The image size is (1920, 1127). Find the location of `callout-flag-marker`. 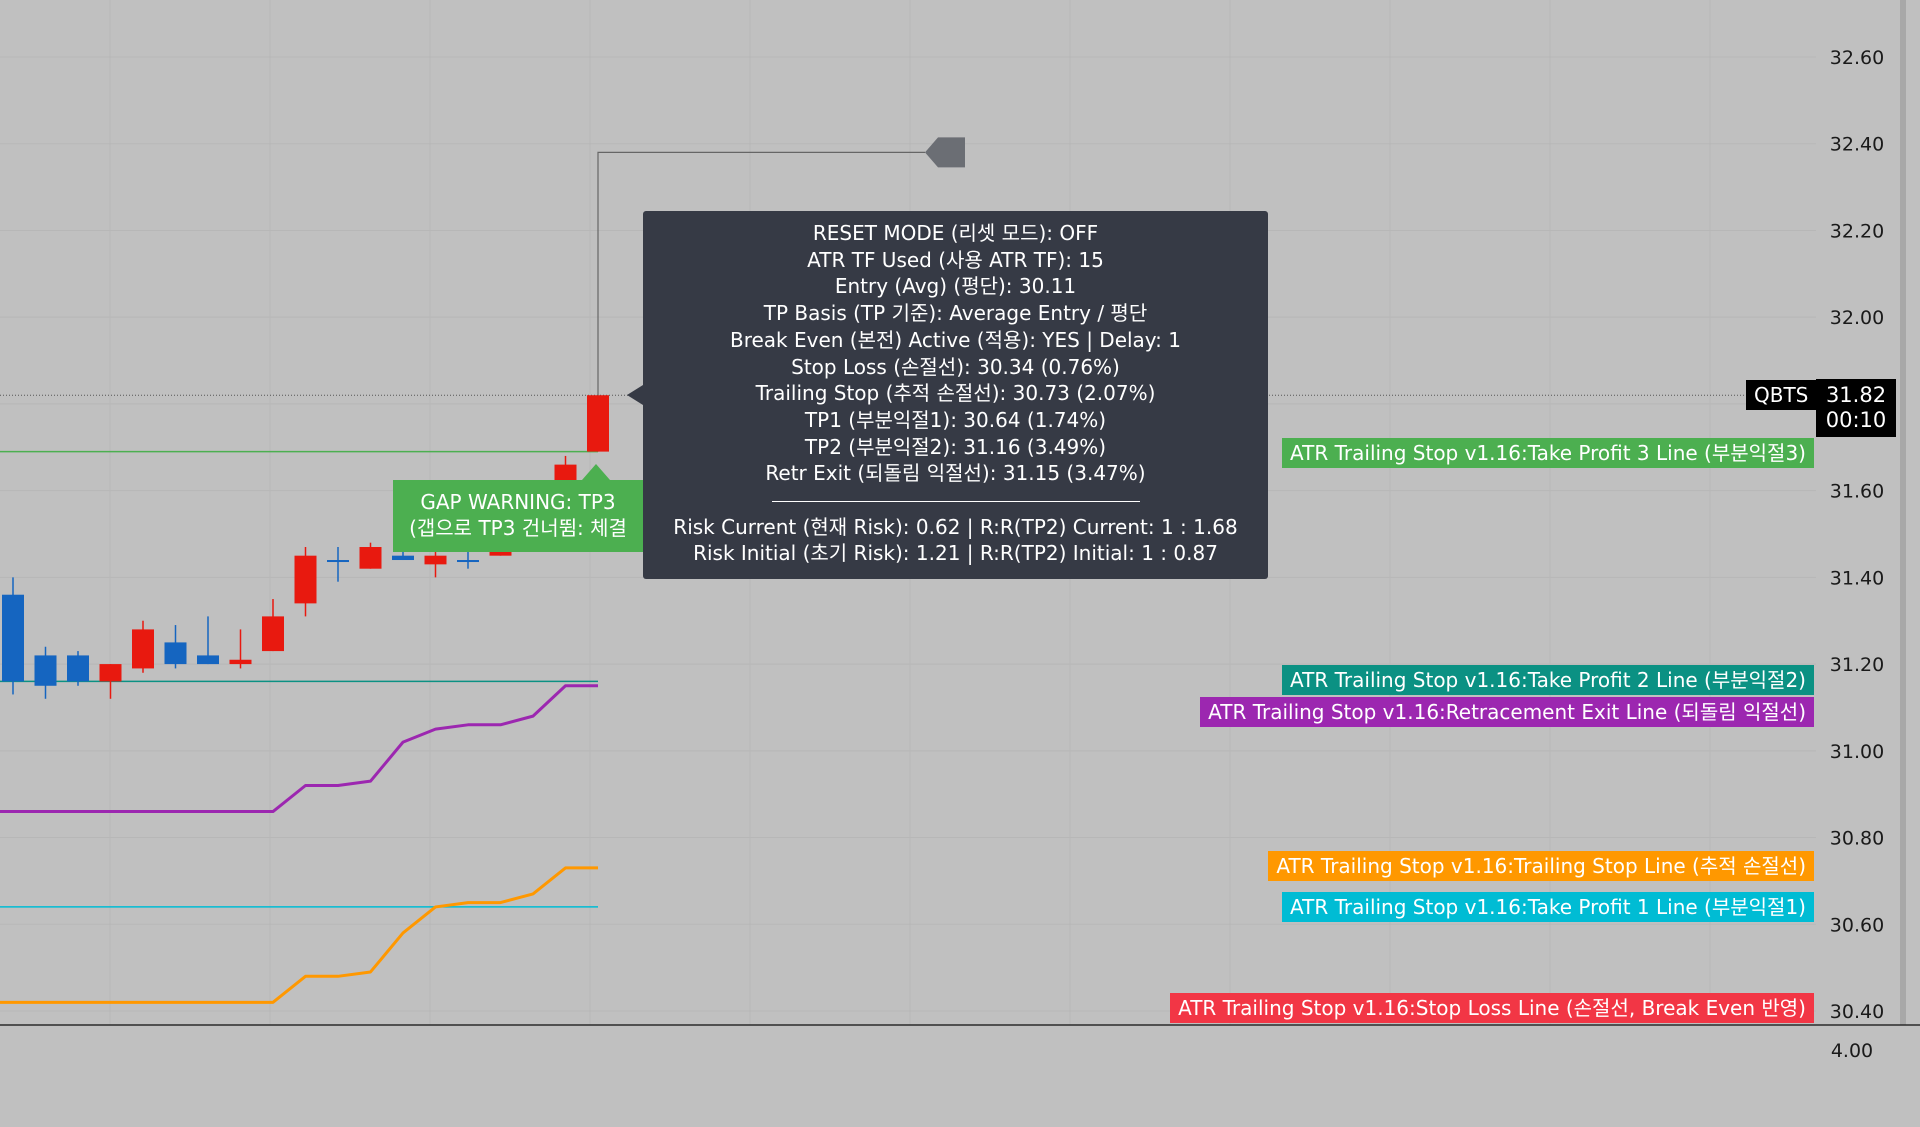

callout-flag-marker is located at coordinates (945, 152).